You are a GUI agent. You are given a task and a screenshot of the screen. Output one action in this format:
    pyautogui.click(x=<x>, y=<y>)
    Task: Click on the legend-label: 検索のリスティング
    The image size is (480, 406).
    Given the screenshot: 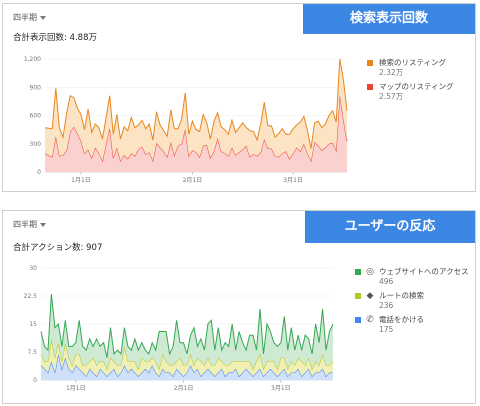 What is the action you would take?
    pyautogui.click(x=413, y=62)
    